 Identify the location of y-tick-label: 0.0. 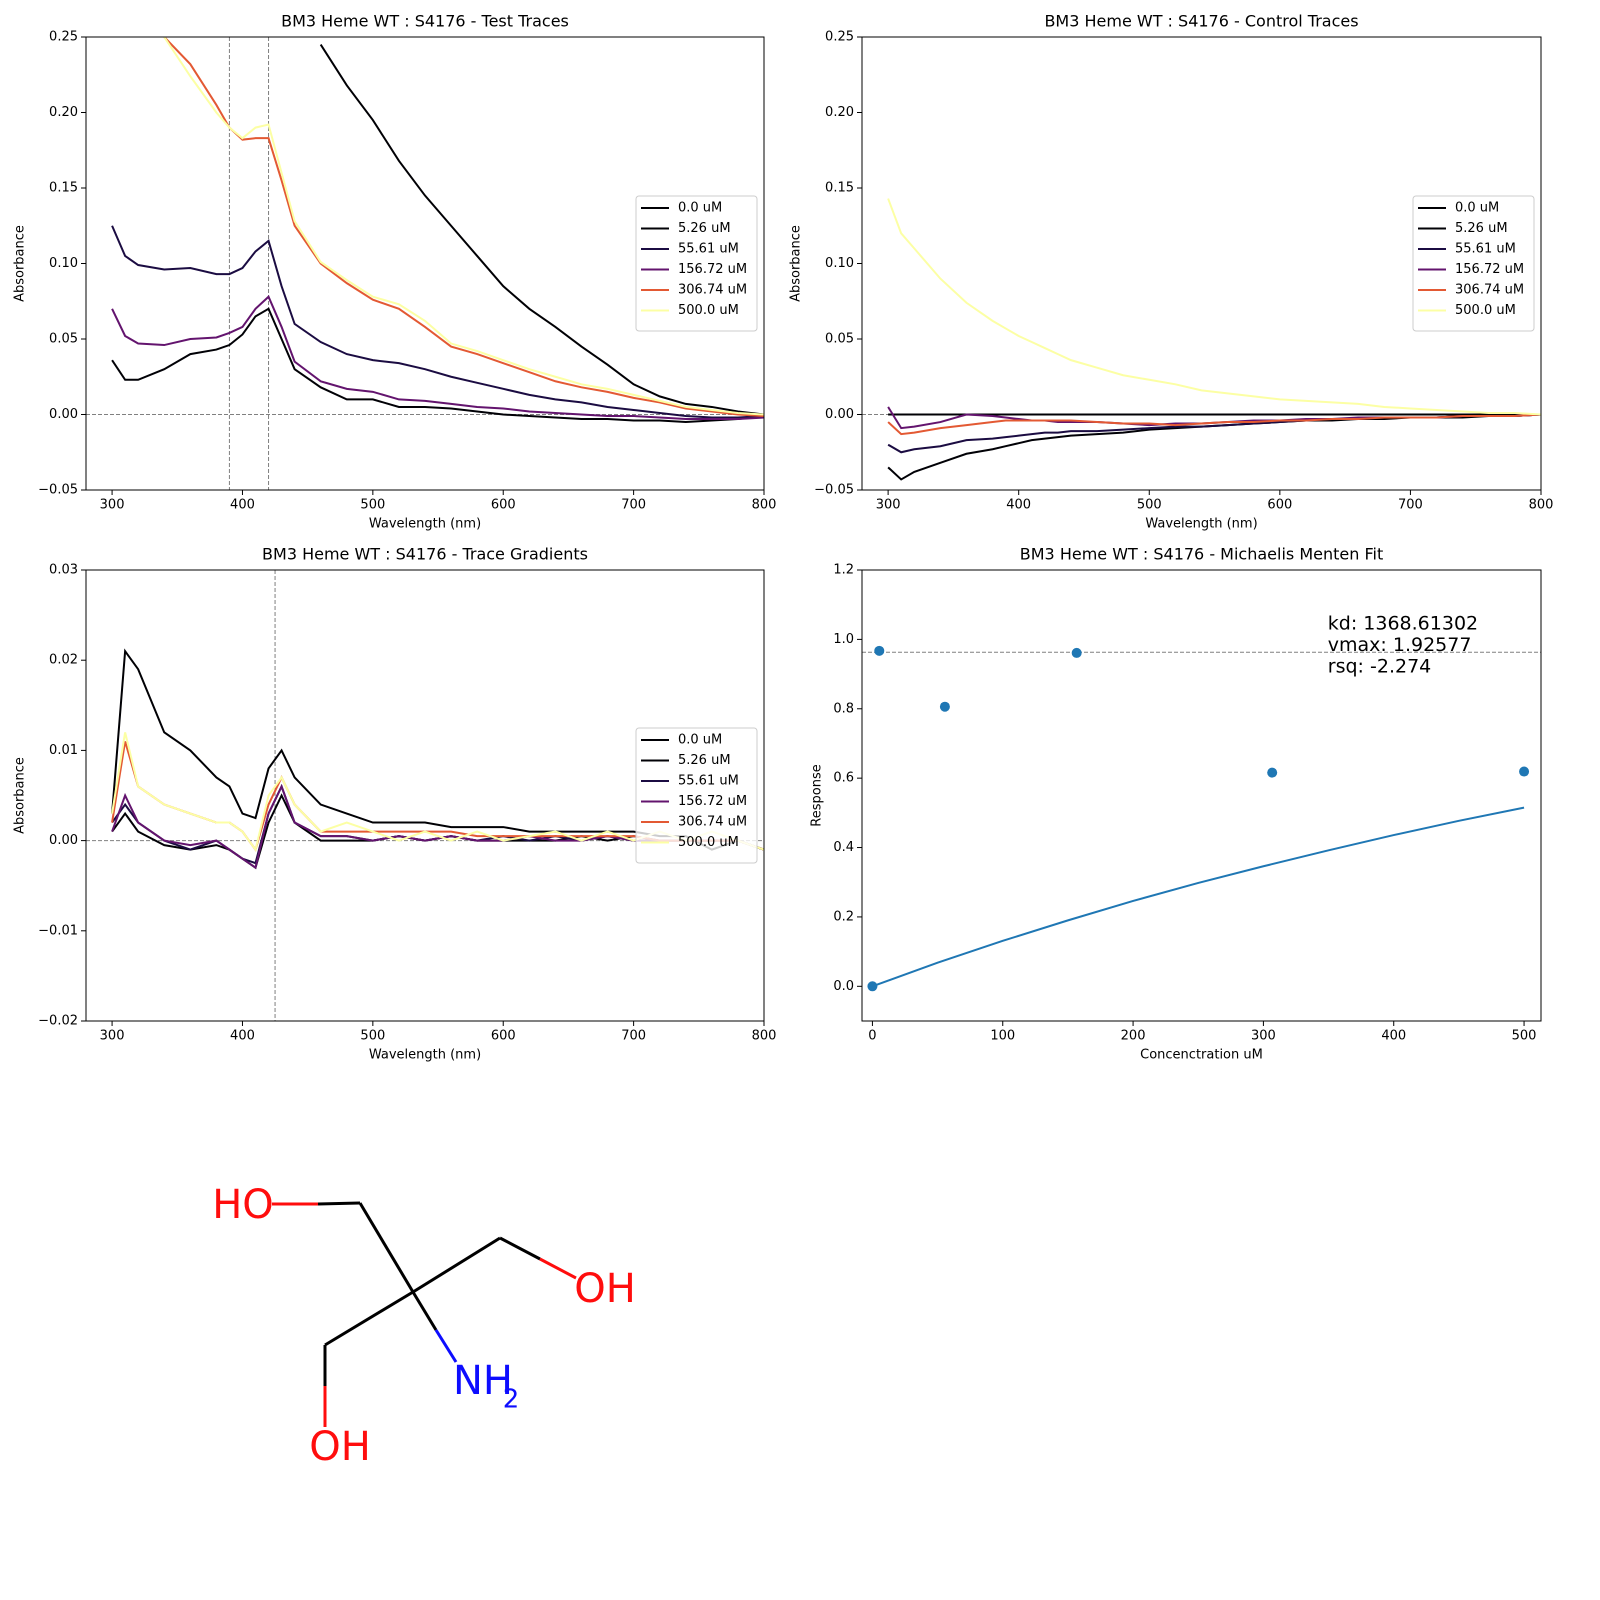
(843, 986).